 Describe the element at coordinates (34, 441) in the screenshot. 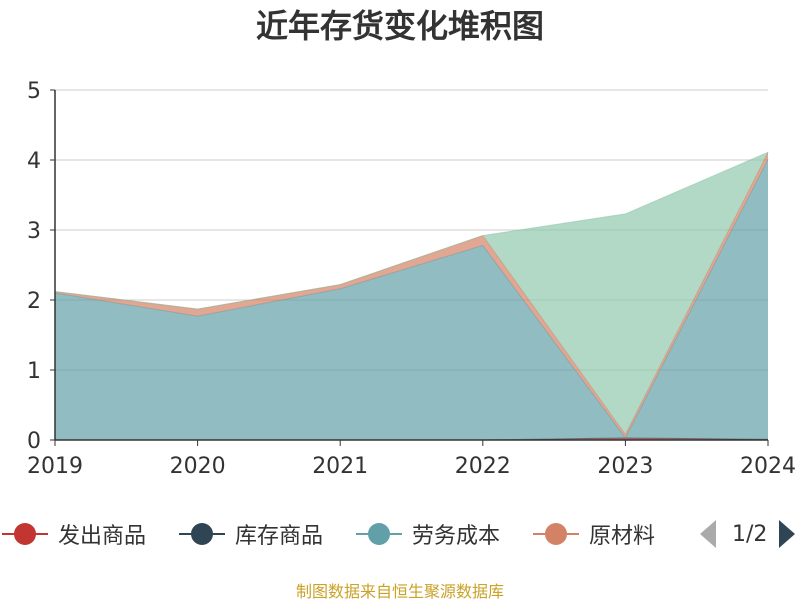

I see `y-tick-label: 0` at that location.